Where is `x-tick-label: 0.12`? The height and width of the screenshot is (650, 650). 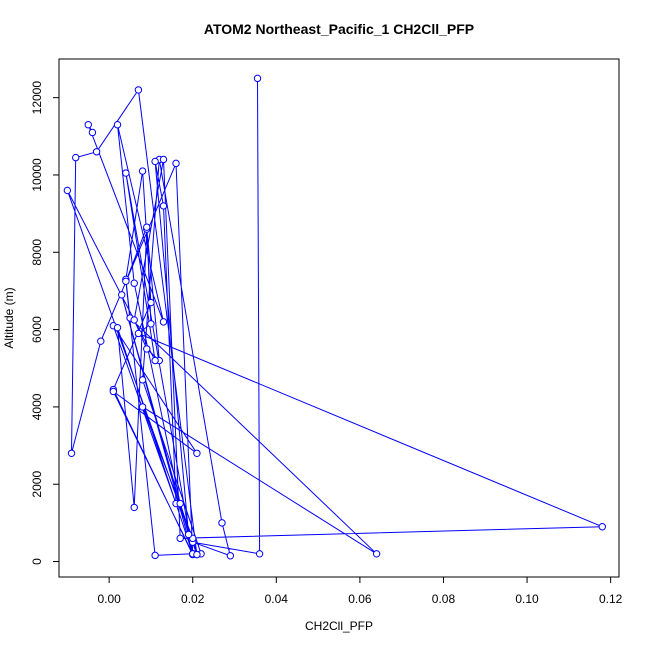
x-tick-label: 0.12 is located at coordinates (611, 599).